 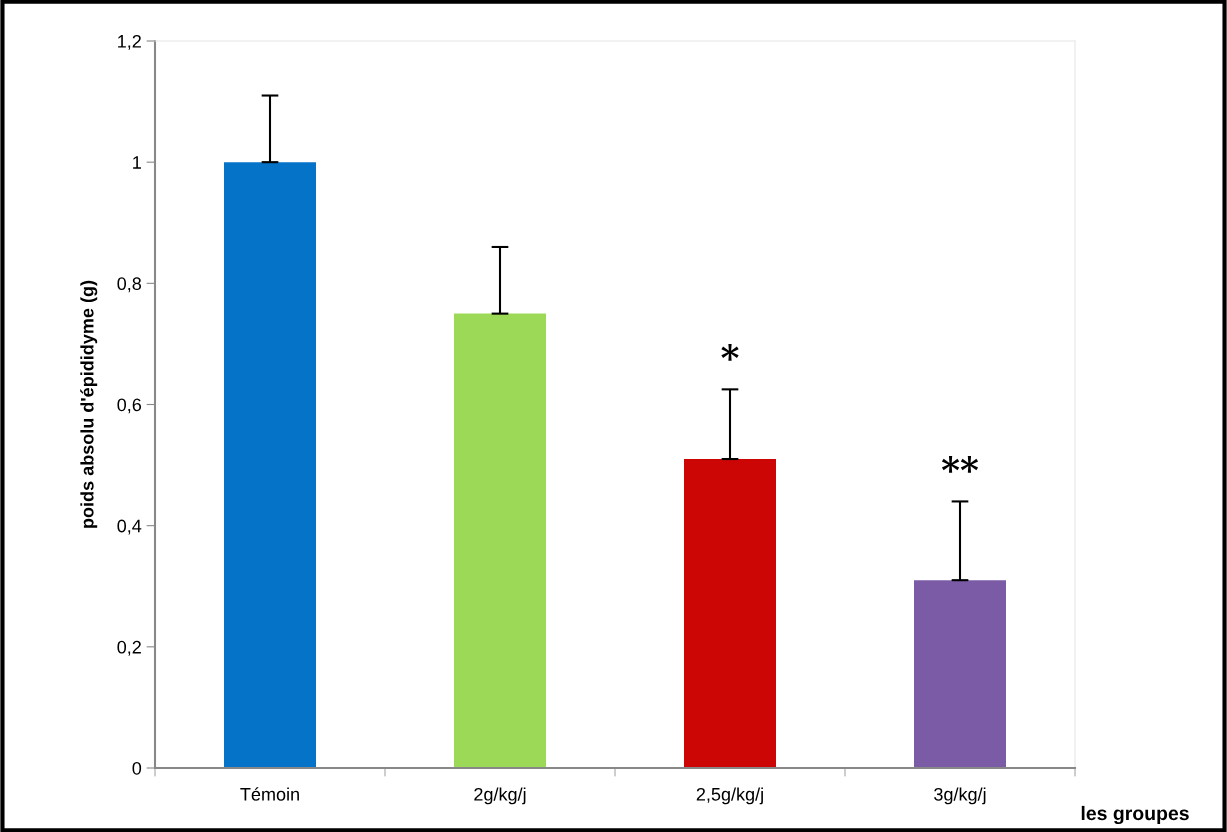 I want to click on annotation: **, so click(x=960, y=464).